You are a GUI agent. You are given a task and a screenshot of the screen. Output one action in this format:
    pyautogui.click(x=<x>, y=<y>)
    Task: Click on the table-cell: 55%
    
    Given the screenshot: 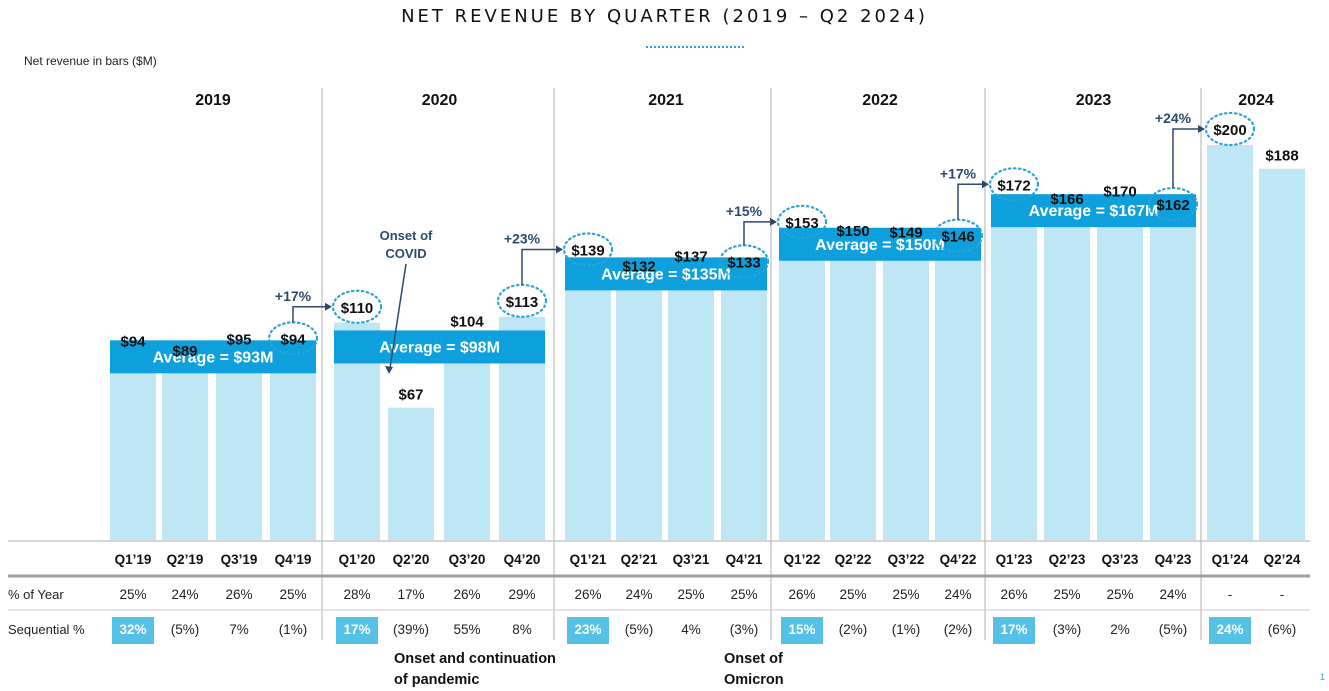 What is the action you would take?
    pyautogui.click(x=466, y=629)
    